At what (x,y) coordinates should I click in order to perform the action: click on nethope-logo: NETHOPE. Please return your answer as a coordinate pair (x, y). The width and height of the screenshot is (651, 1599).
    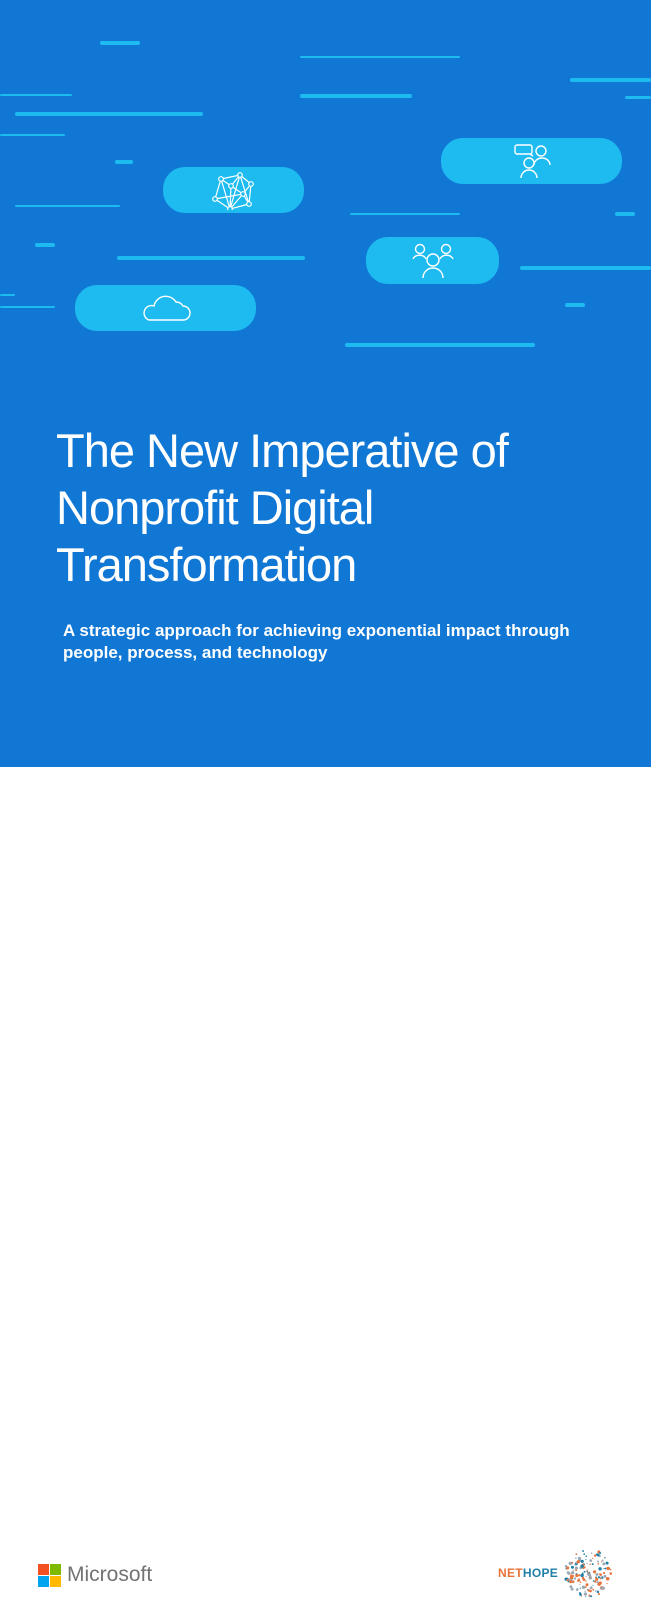
    Looking at the image, I should click on (556, 1573).